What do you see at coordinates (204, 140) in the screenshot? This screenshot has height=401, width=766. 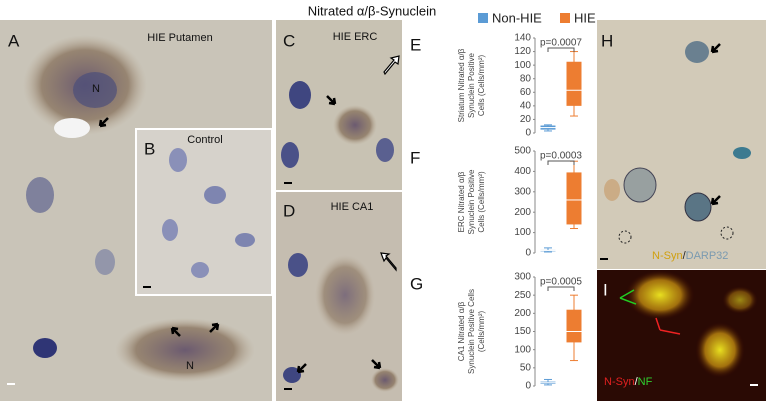 I see `panel-caption: Control` at bounding box center [204, 140].